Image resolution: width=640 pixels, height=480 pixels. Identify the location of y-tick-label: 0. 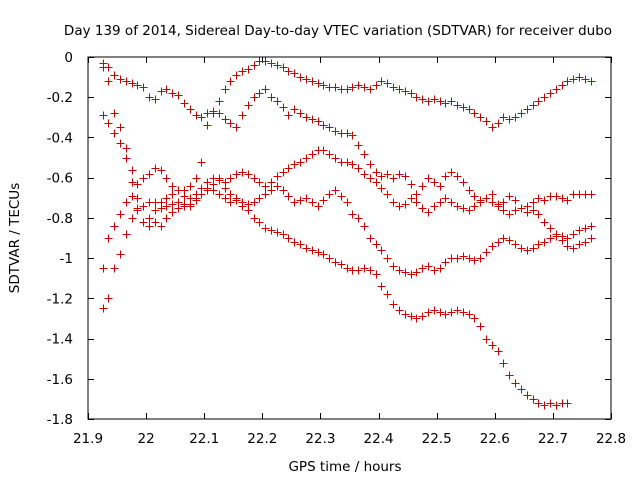
(68, 58).